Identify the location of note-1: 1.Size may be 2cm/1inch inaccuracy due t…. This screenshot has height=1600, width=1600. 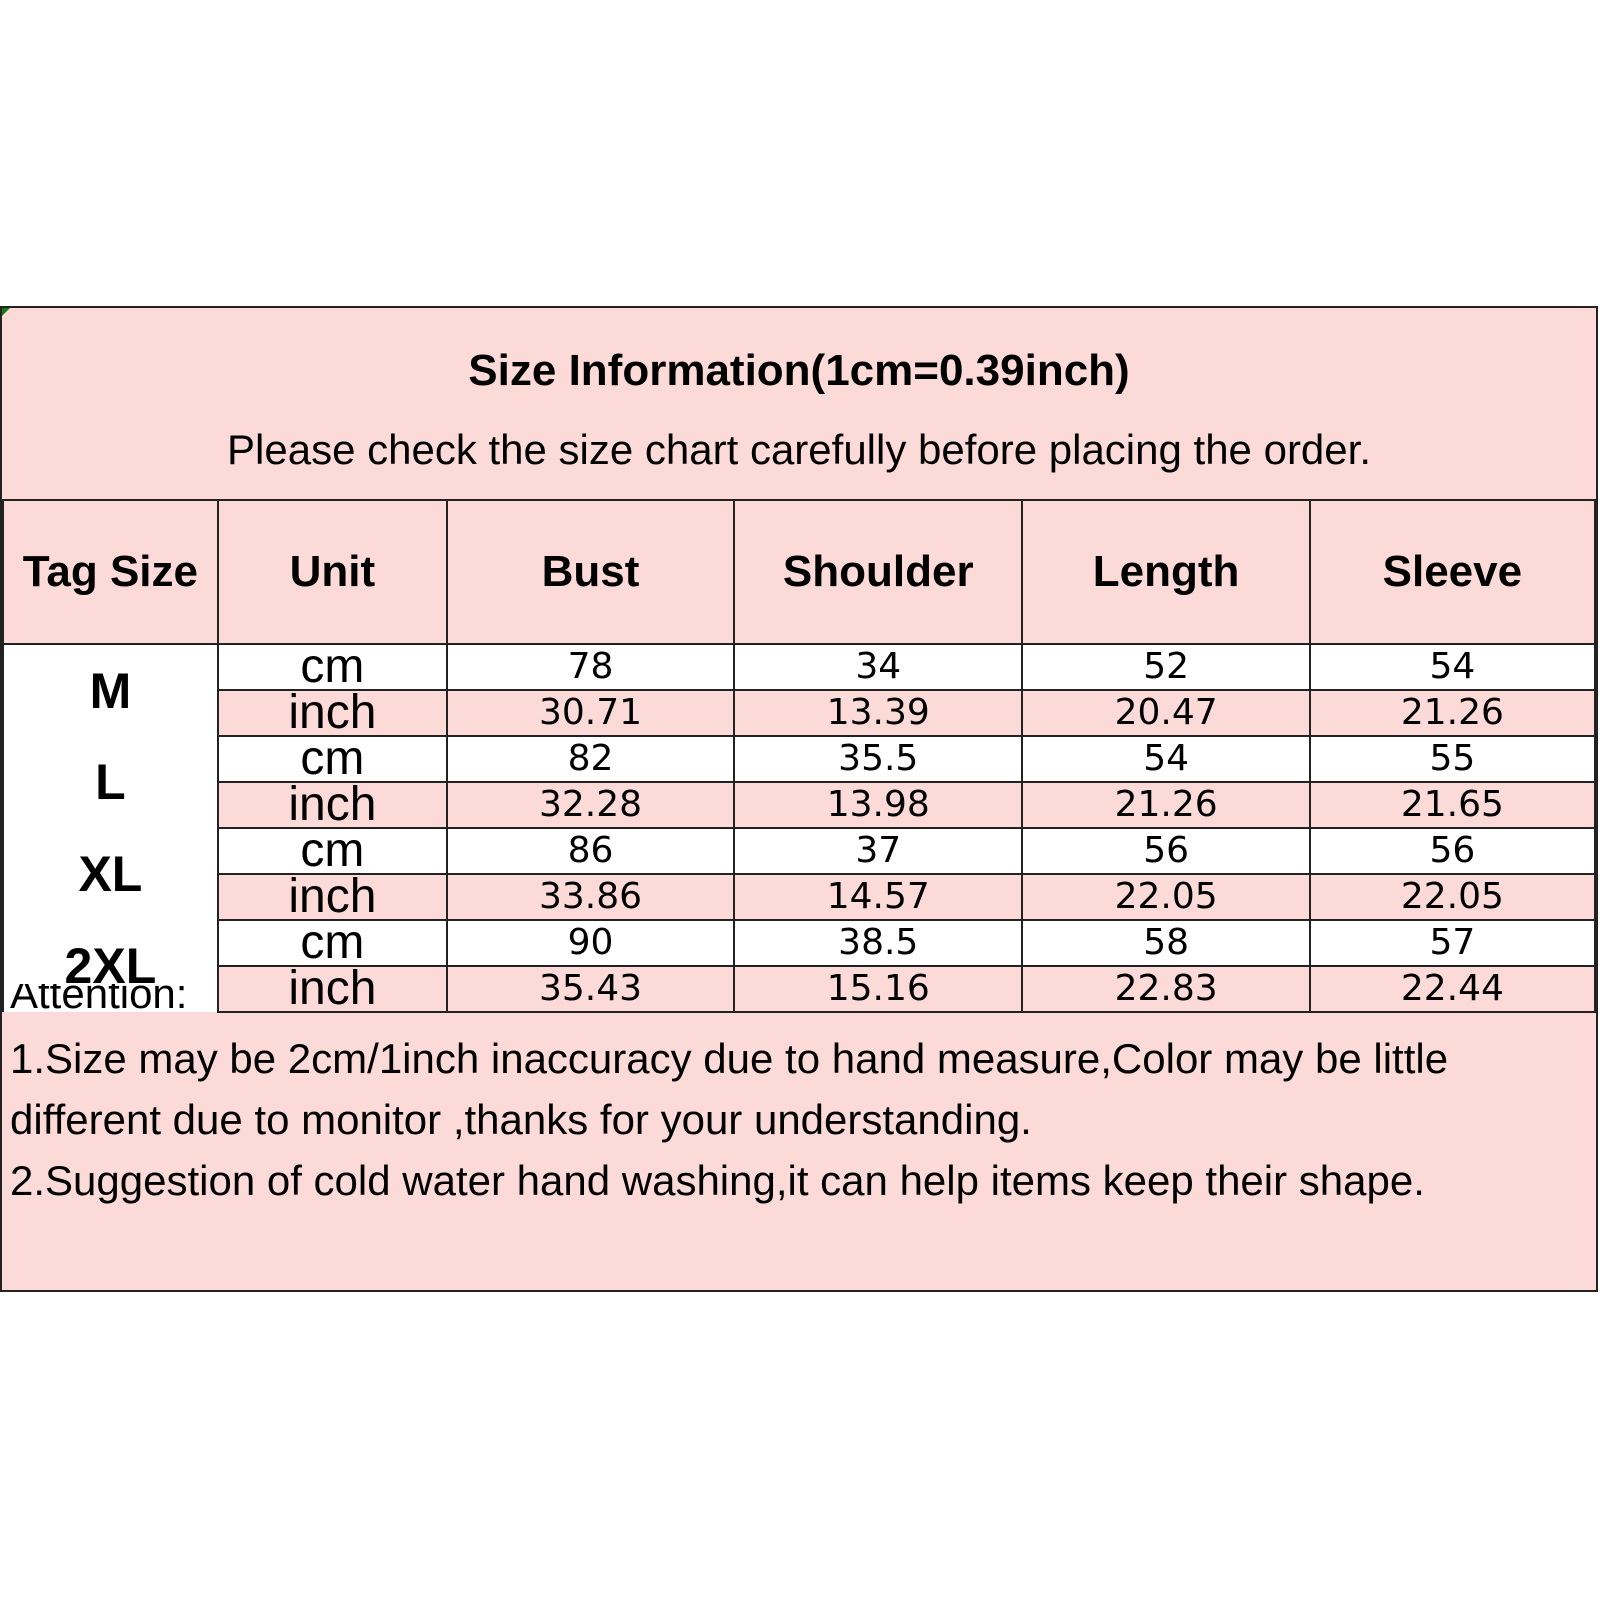
(729, 1089).